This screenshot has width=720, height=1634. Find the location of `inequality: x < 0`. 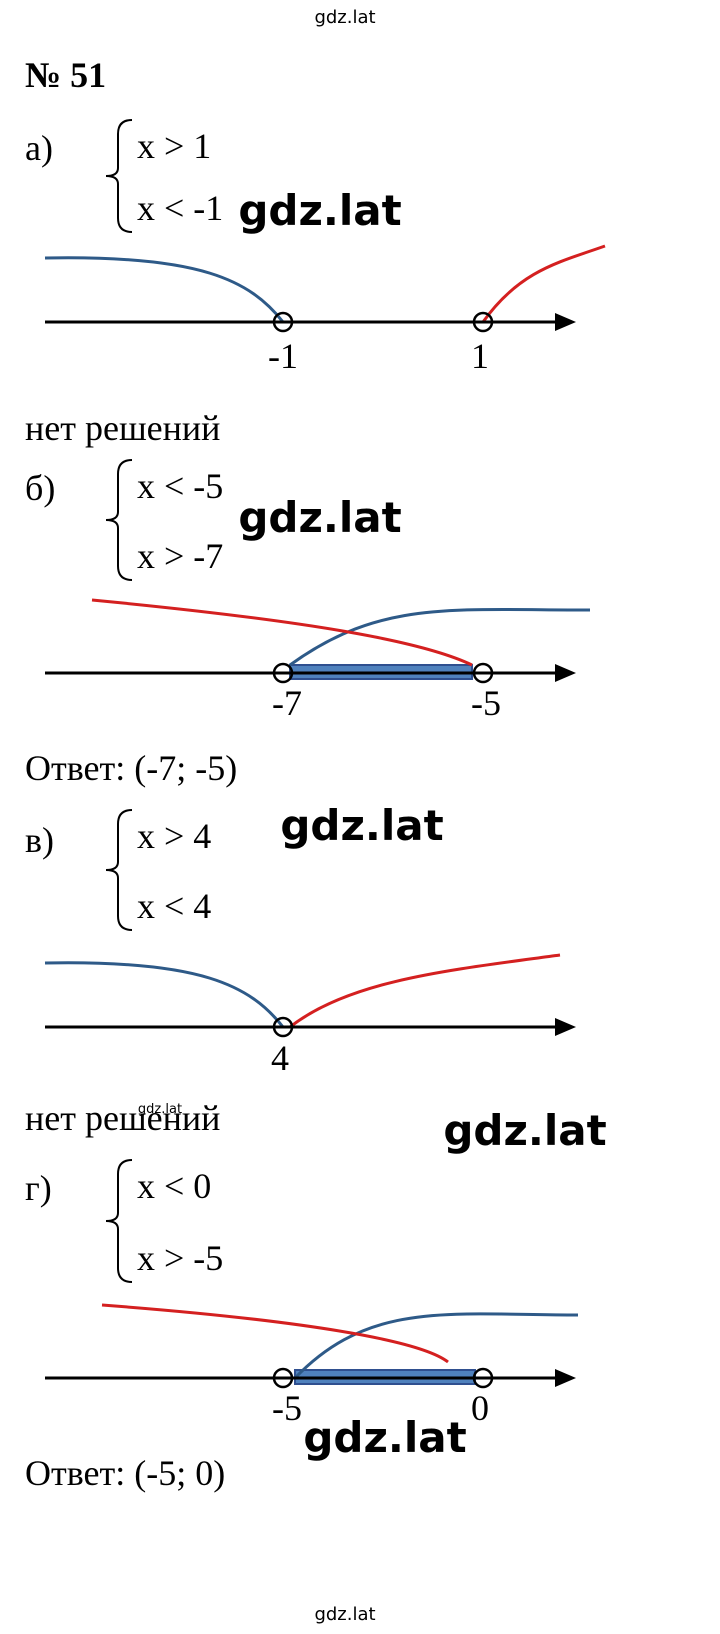

inequality: x < 0 is located at coordinates (174, 1186).